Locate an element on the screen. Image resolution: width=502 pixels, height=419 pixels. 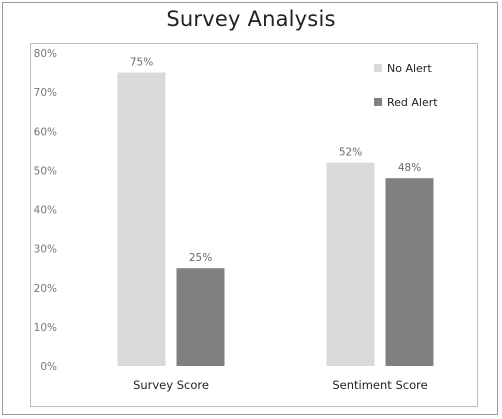
bar-value-label: 52% is located at coordinates (350, 153).